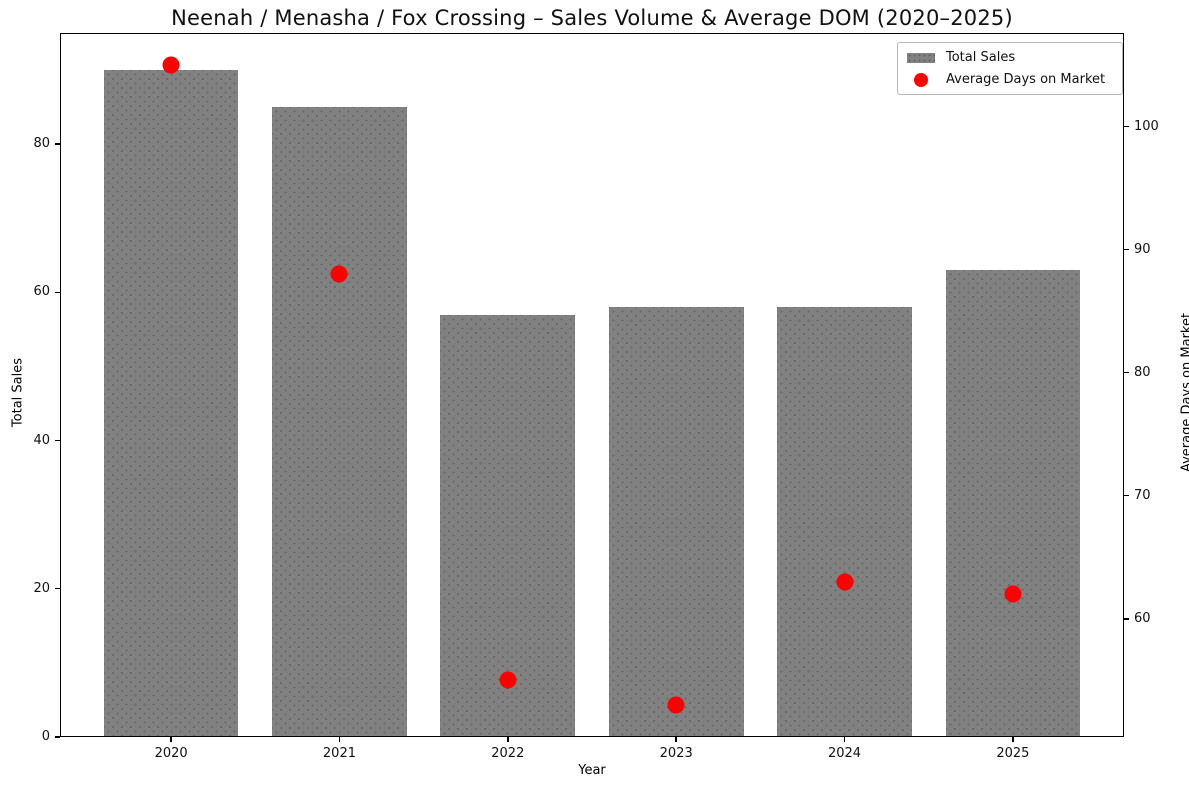 This screenshot has width=1189, height=790. What do you see at coordinates (171, 65) in the screenshot?
I see `scatter-point-2020` at bounding box center [171, 65].